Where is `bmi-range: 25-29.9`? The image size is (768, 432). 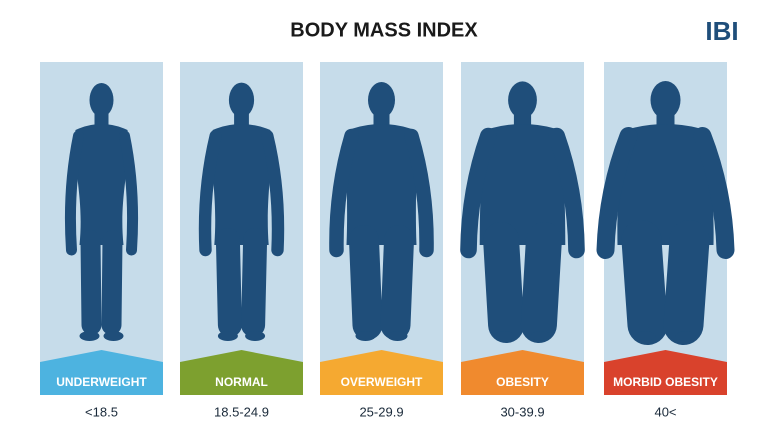
bmi-range: 25-29.9 is located at coordinates (381, 411).